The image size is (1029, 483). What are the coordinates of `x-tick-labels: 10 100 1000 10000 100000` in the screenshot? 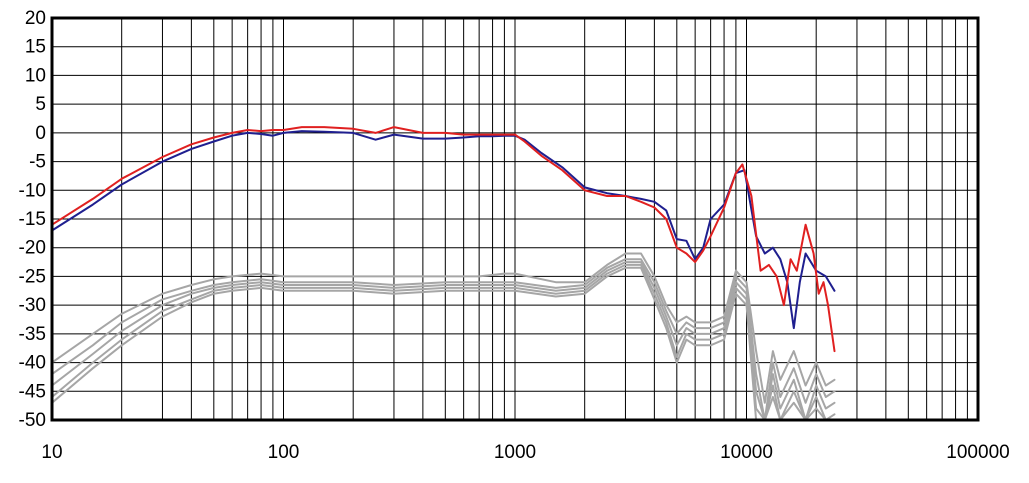 It's located at (525, 452).